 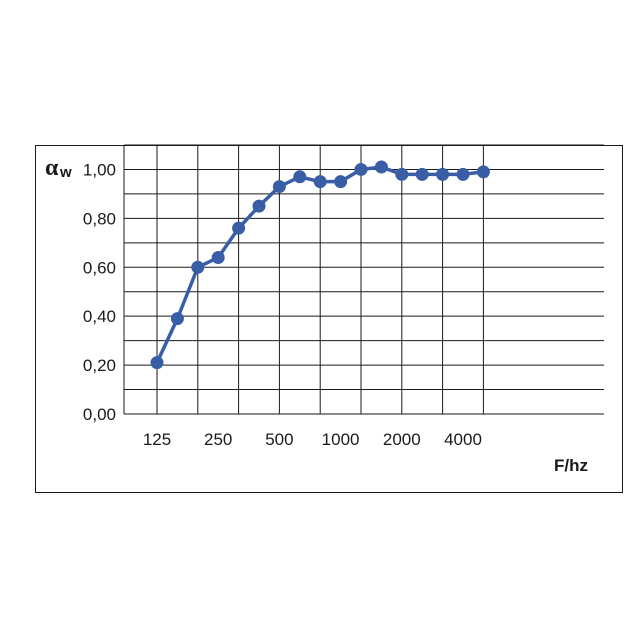 What do you see at coordinates (571, 465) in the screenshot?
I see `x-axis-label: F/hz` at bounding box center [571, 465].